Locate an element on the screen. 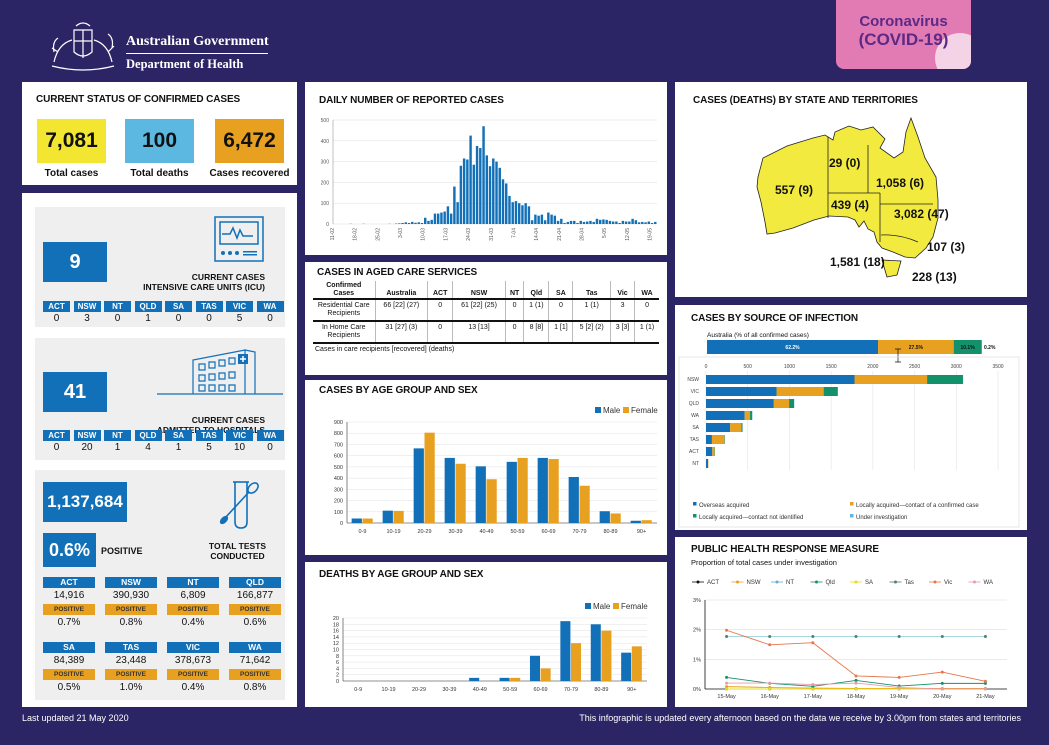 The width and height of the screenshot is (1049, 745). mainland-shape is located at coordinates (847, 187).